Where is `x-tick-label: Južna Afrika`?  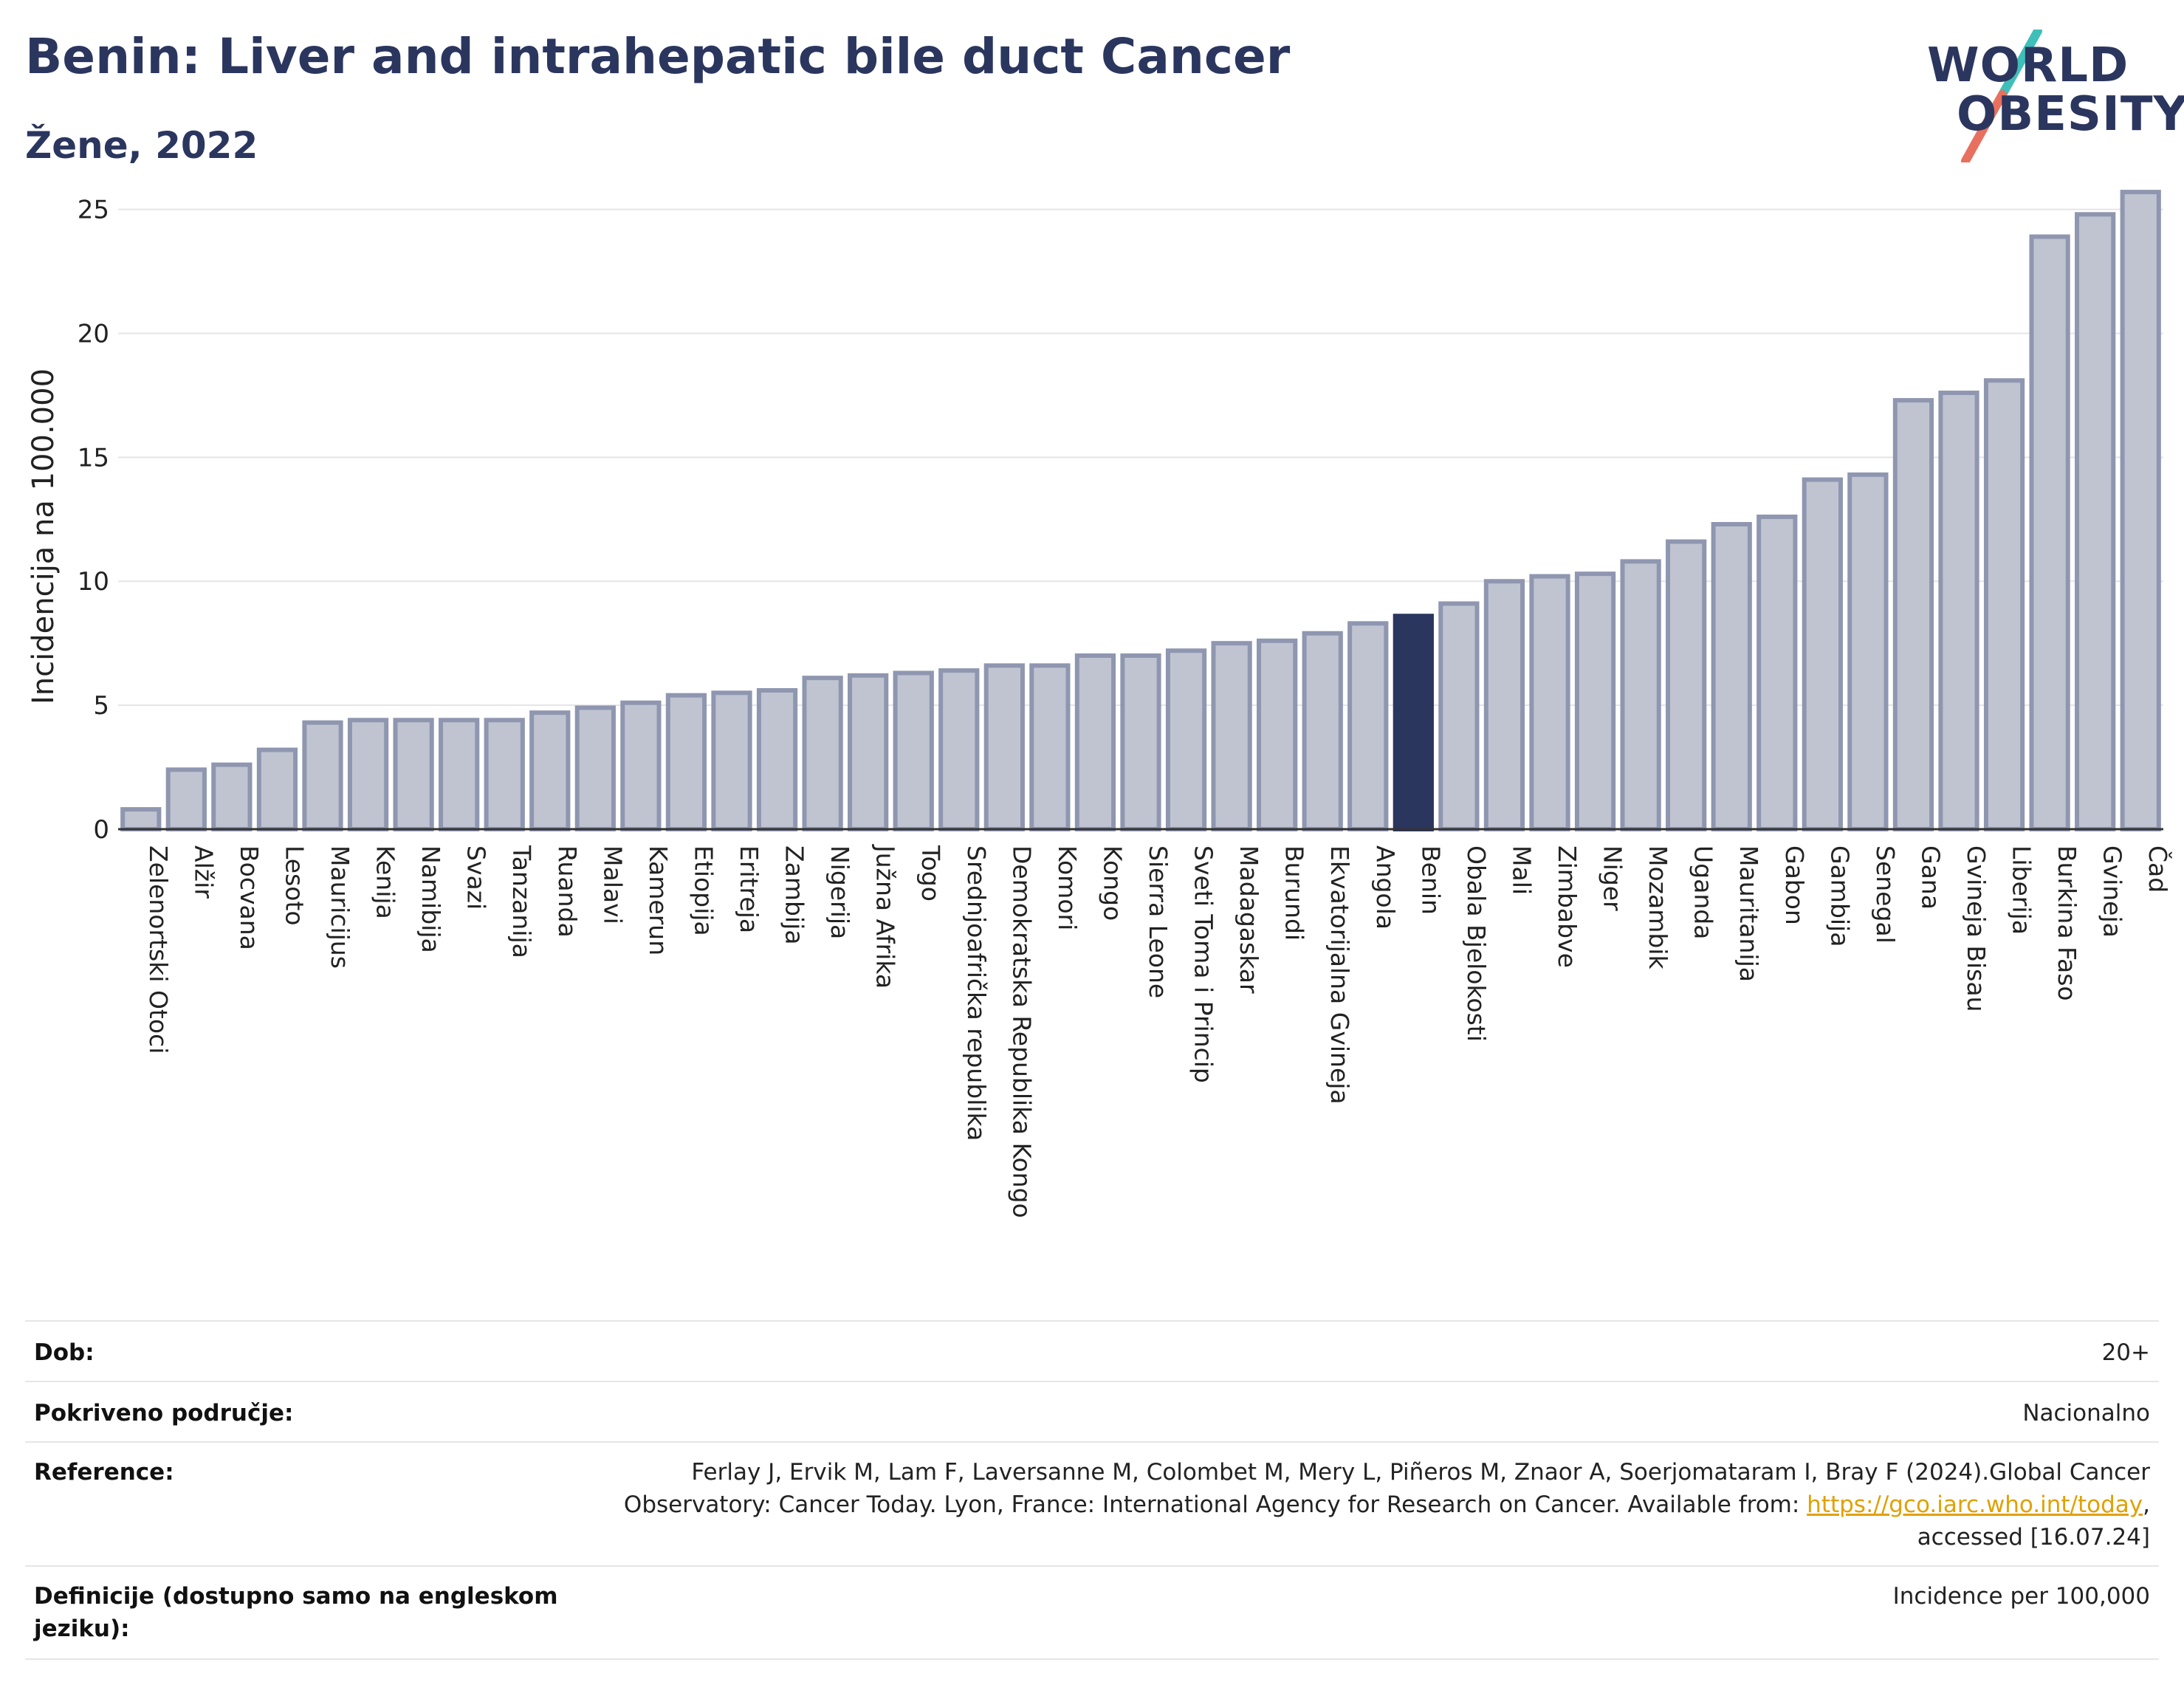
x-tick-label: Južna Afrika is located at coordinates (886, 916).